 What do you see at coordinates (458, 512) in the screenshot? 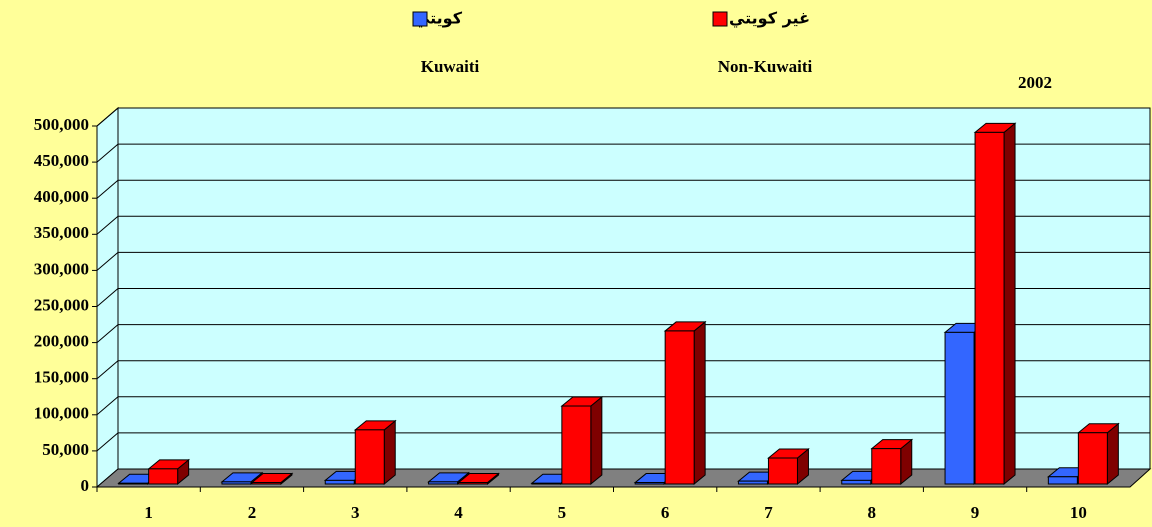
I see `x-tick-label: 4` at bounding box center [458, 512].